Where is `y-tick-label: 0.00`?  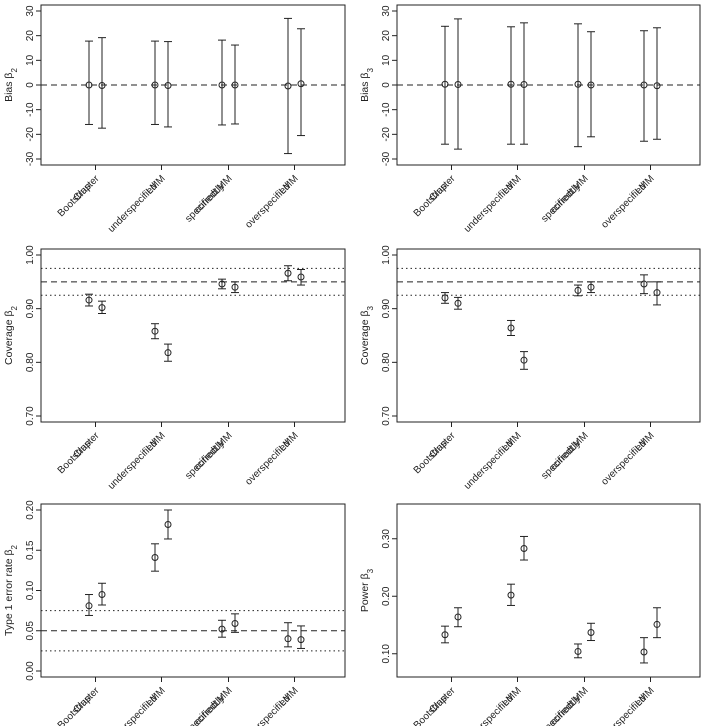
y-tick-label: 0.00 is located at coordinates (30, 671).